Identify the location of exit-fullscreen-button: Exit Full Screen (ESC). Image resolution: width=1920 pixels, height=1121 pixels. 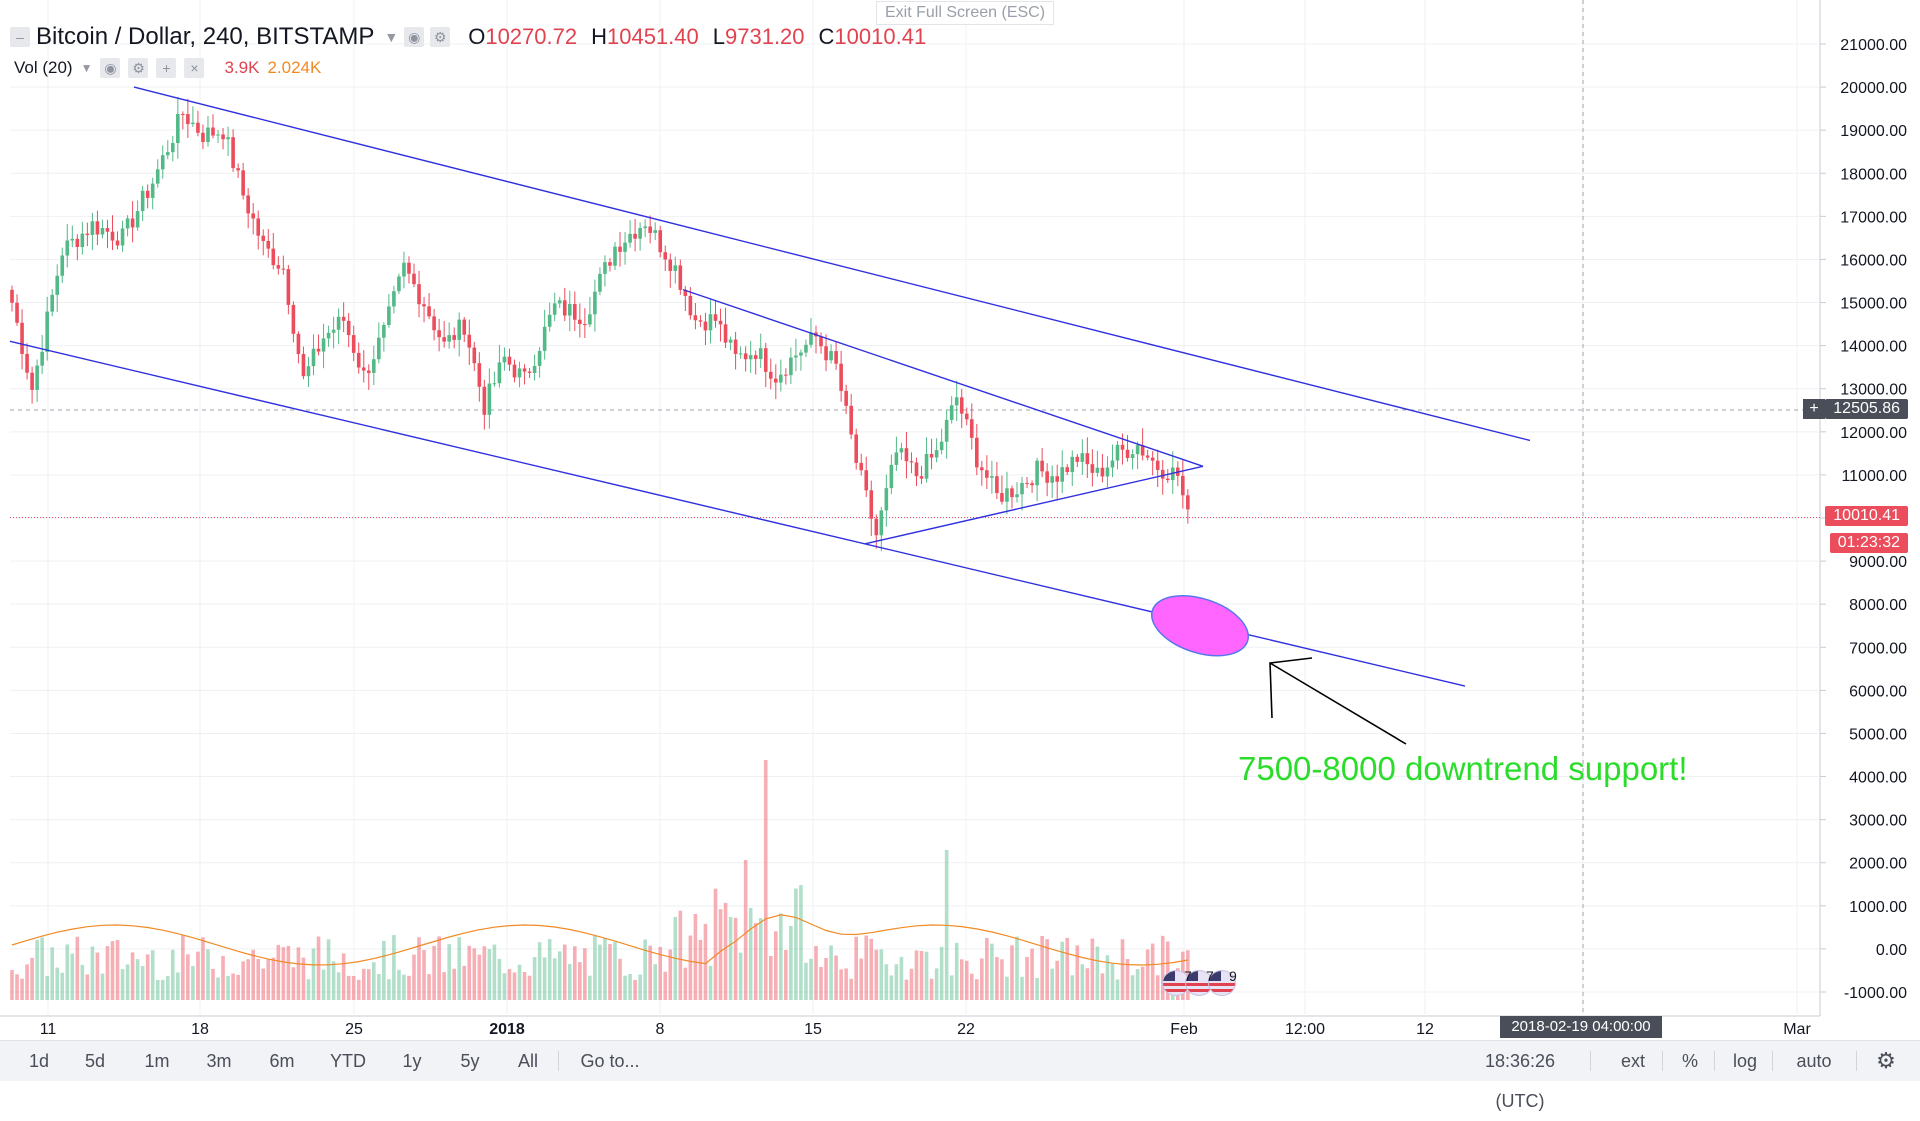
(965, 13).